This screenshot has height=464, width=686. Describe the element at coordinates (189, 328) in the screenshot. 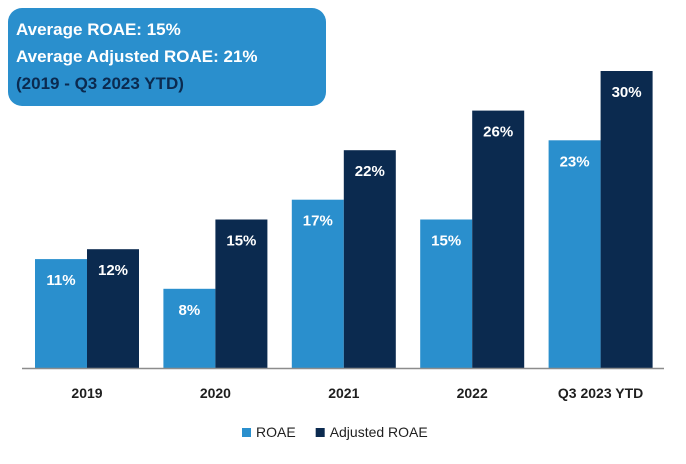

I see `bar-roae-2020` at that location.